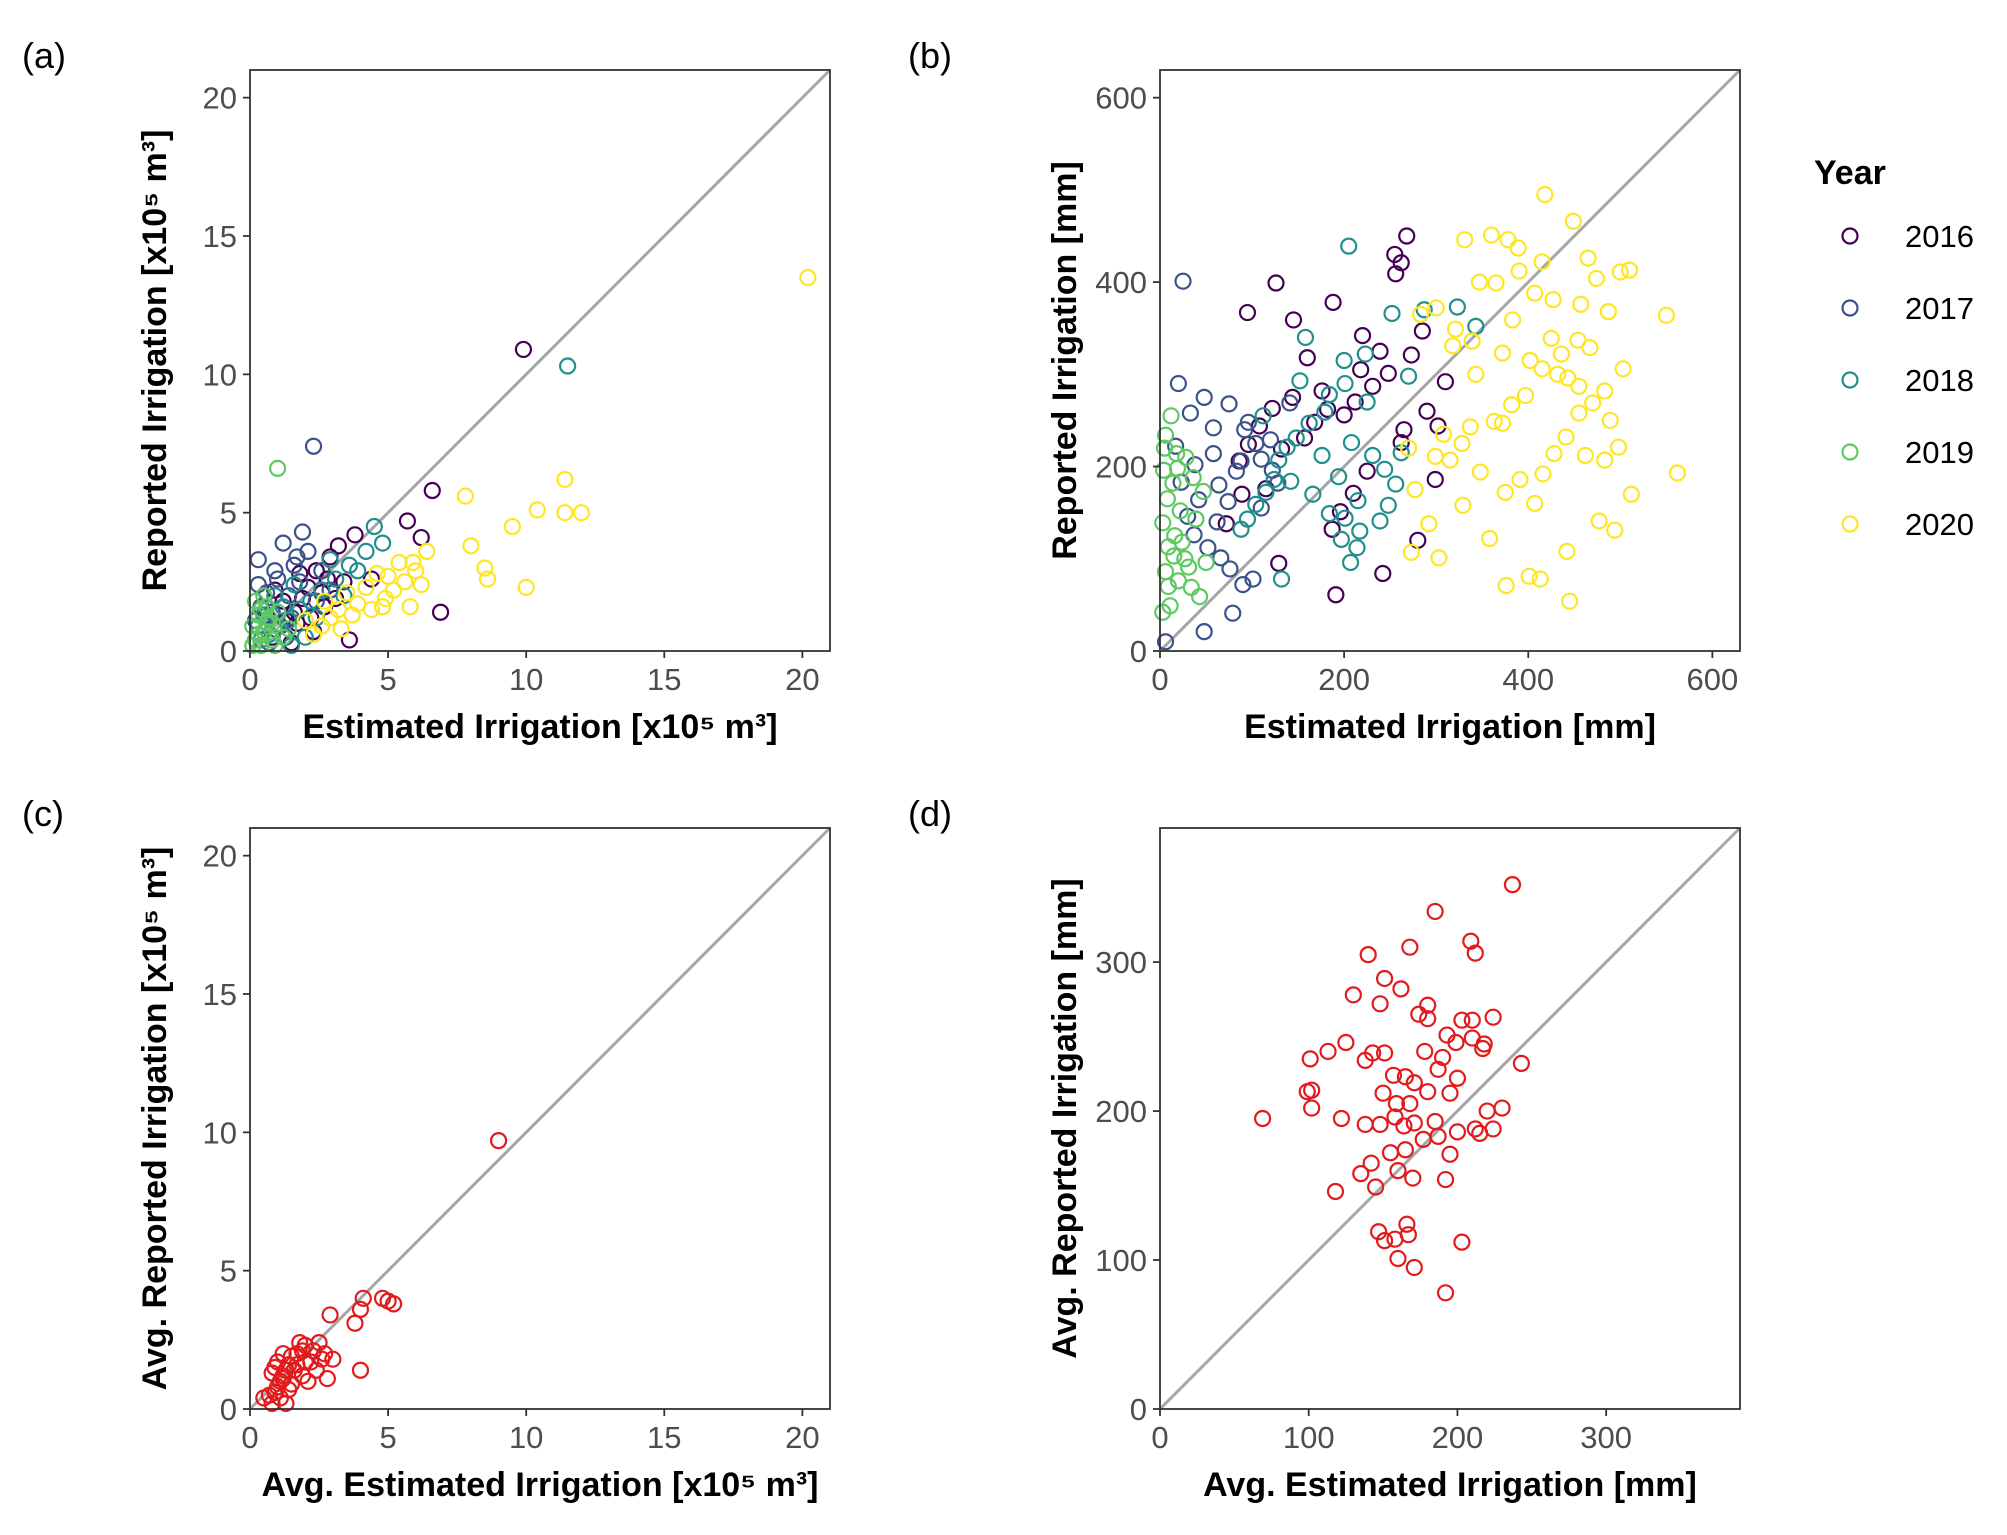 The image size is (2007, 1535). Describe the element at coordinates (1121, 962) in the screenshot. I see `y-tick-label: 300` at that location.